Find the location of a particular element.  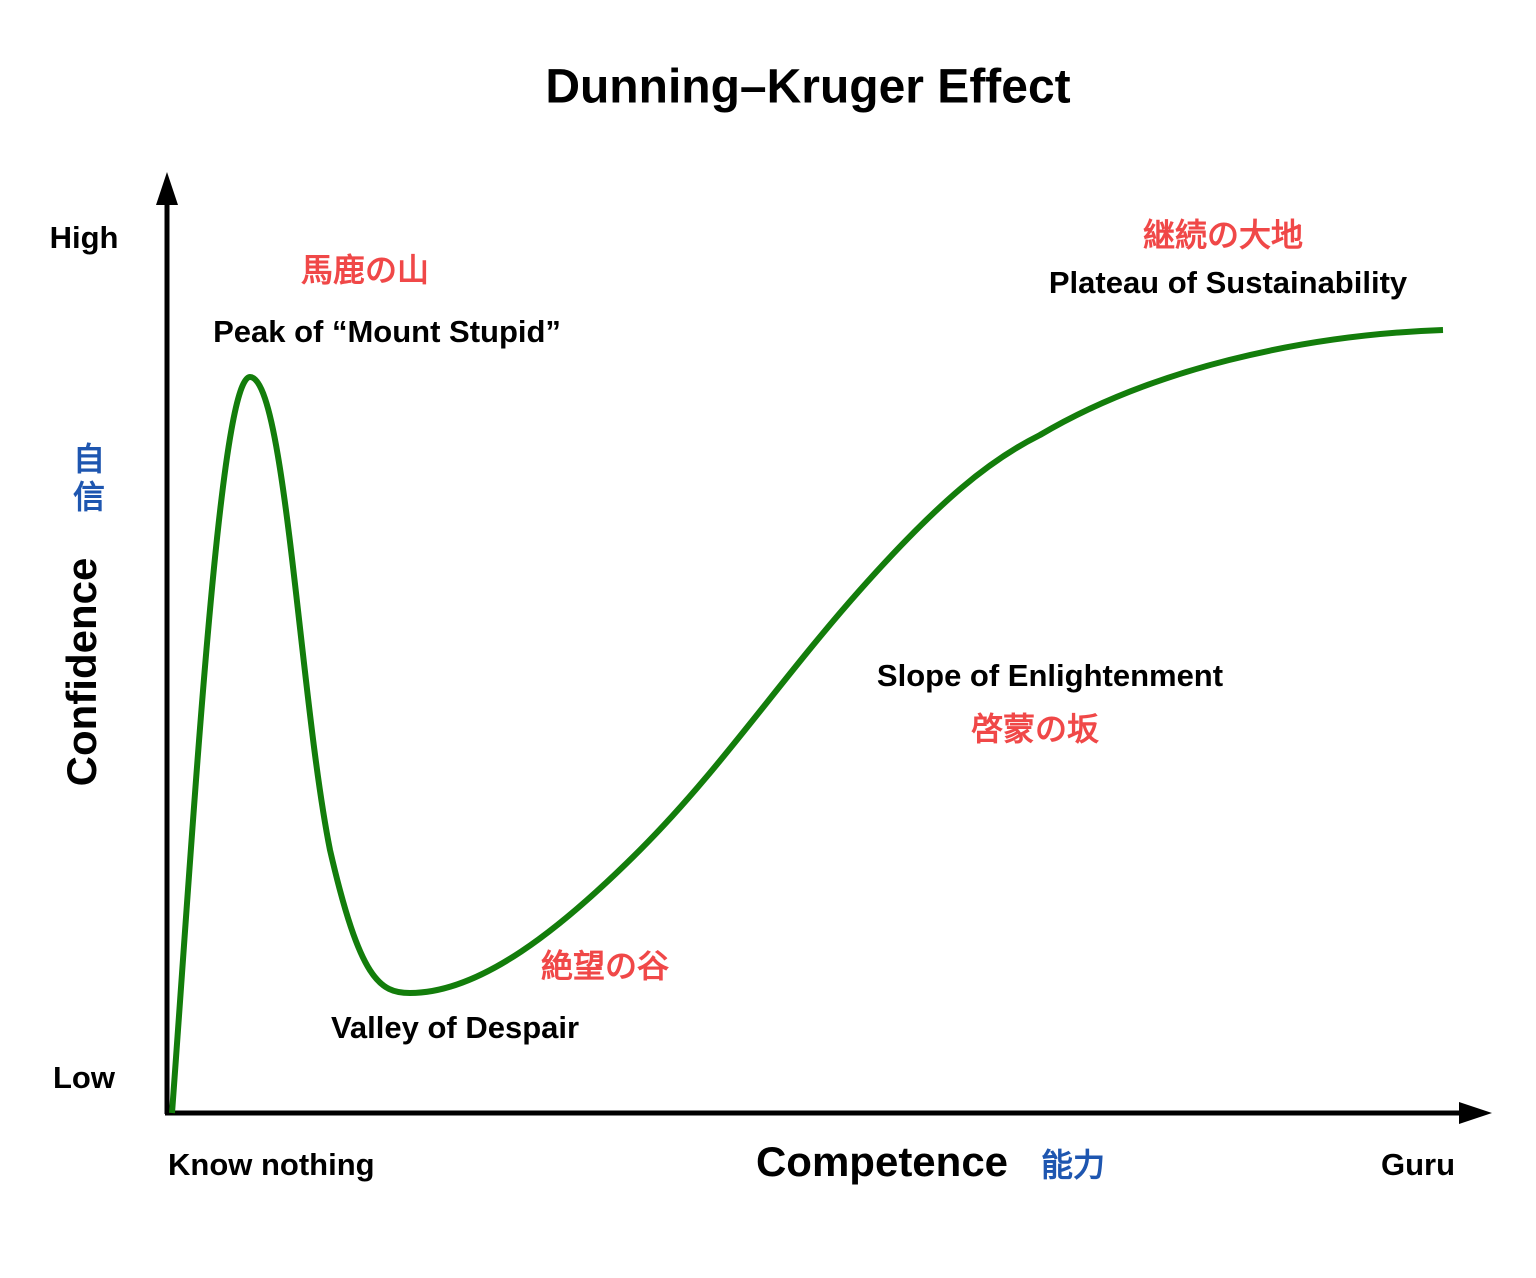

stage-label-ja: 馬鹿の山 is located at coordinates (365, 270).